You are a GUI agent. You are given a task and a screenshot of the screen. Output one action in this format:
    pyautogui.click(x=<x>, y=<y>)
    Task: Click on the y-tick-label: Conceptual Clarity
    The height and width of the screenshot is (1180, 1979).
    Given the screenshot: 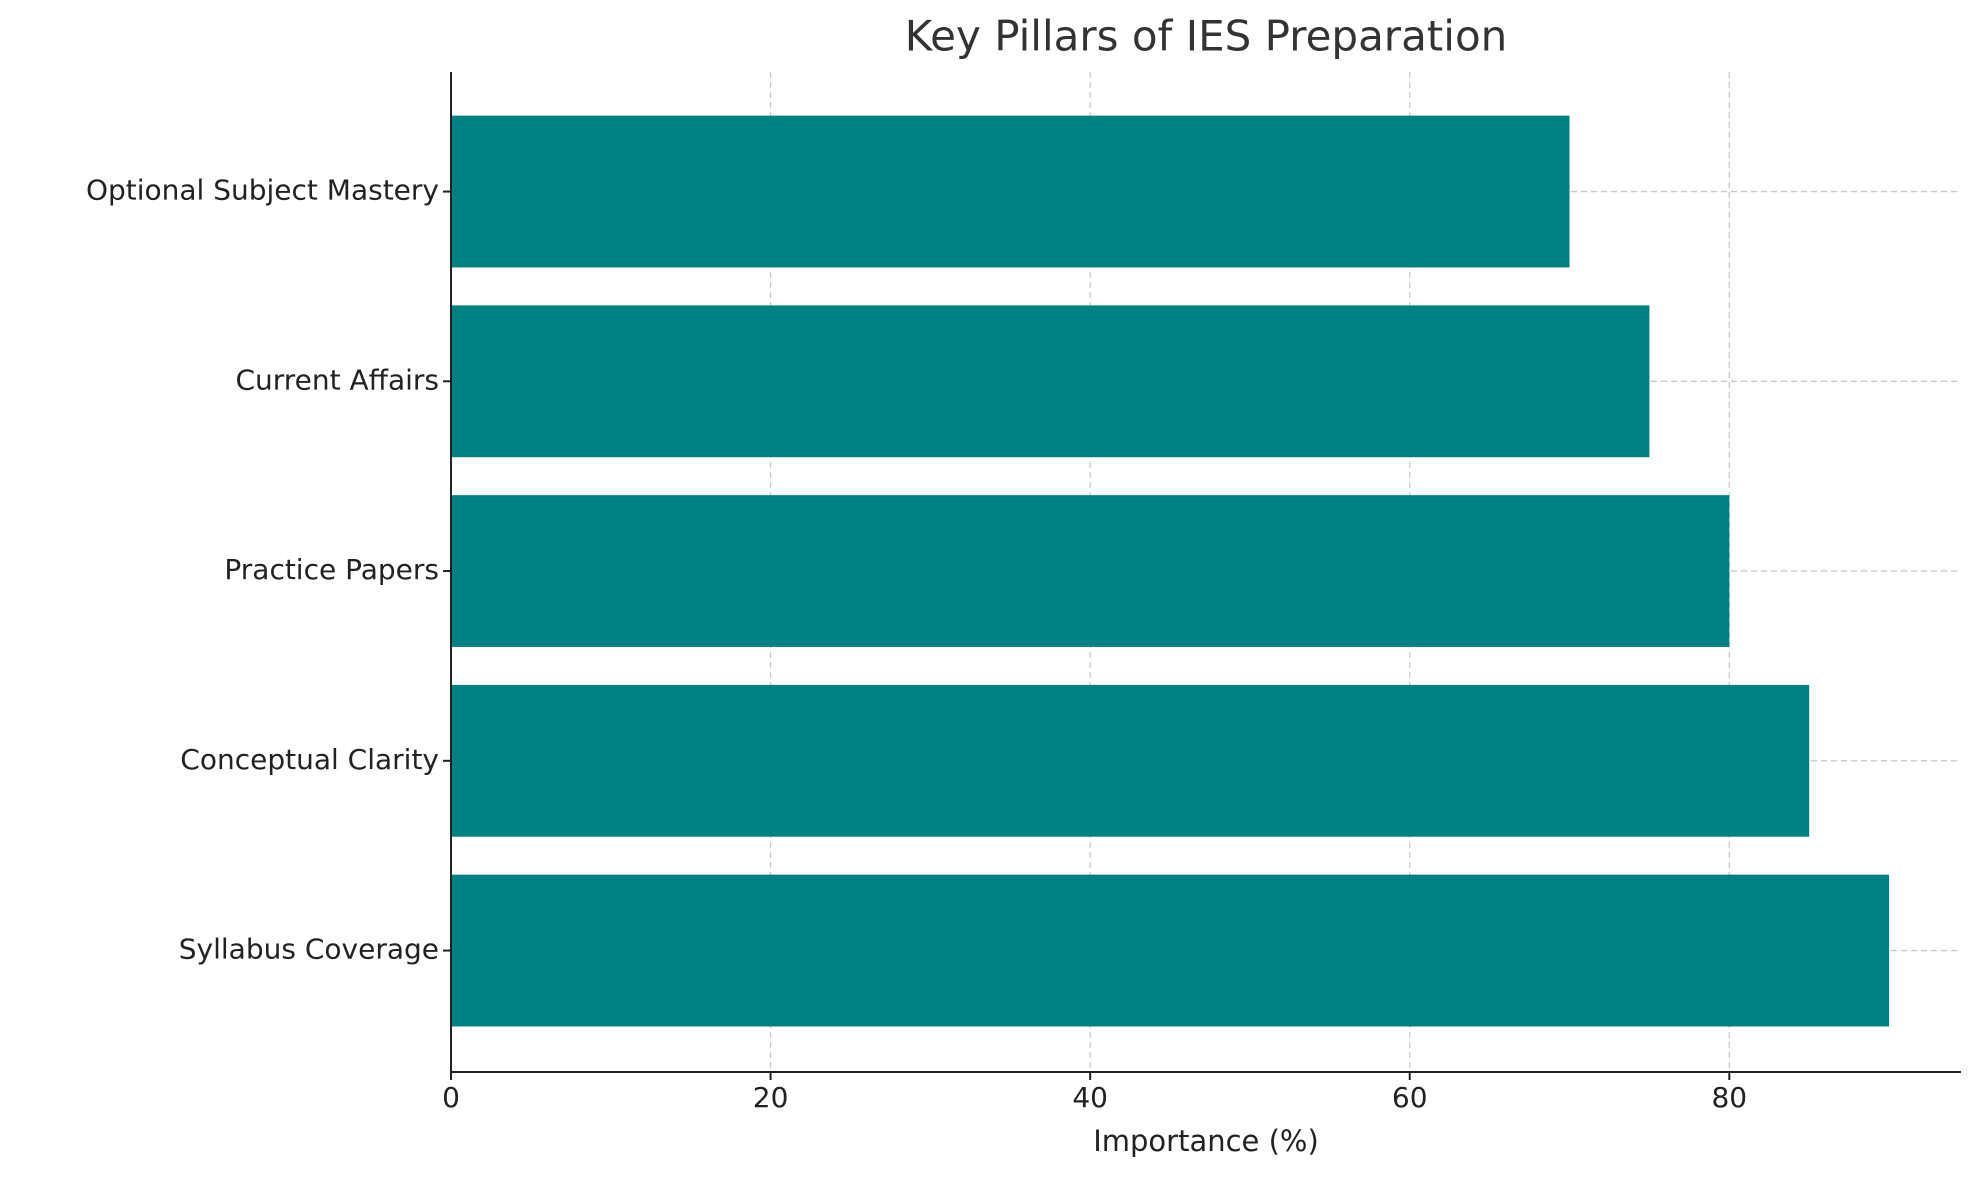 What is the action you would take?
    pyautogui.click(x=309, y=759)
    